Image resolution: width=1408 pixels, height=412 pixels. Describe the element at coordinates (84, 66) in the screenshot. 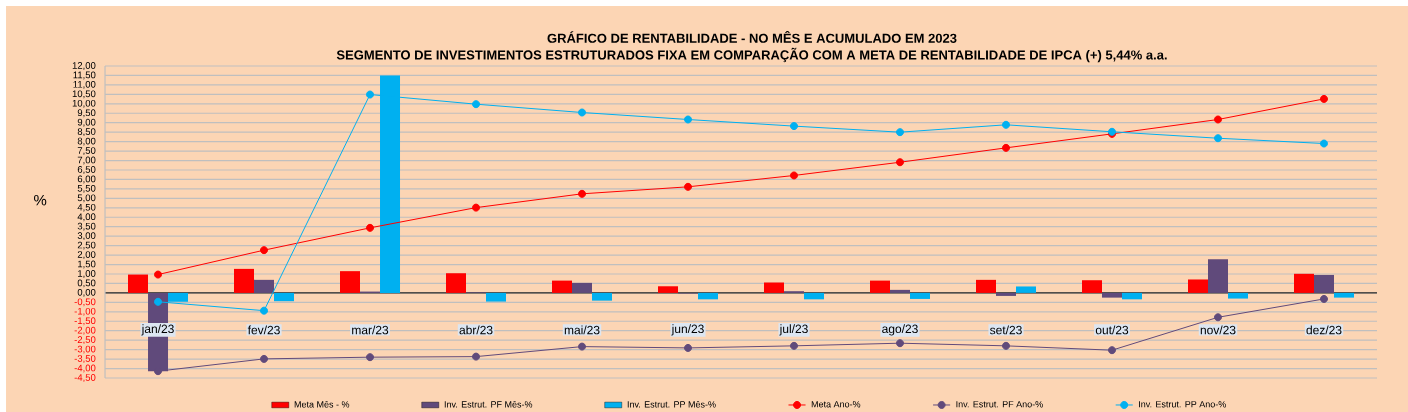

I see `y-tick-label: 12,00` at that location.